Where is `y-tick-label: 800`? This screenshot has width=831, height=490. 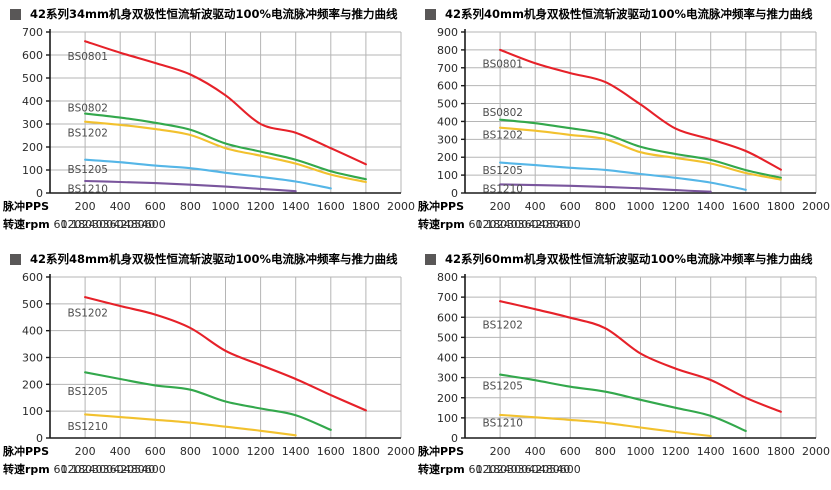
y-tick-label: 800 is located at coordinates (447, 277).